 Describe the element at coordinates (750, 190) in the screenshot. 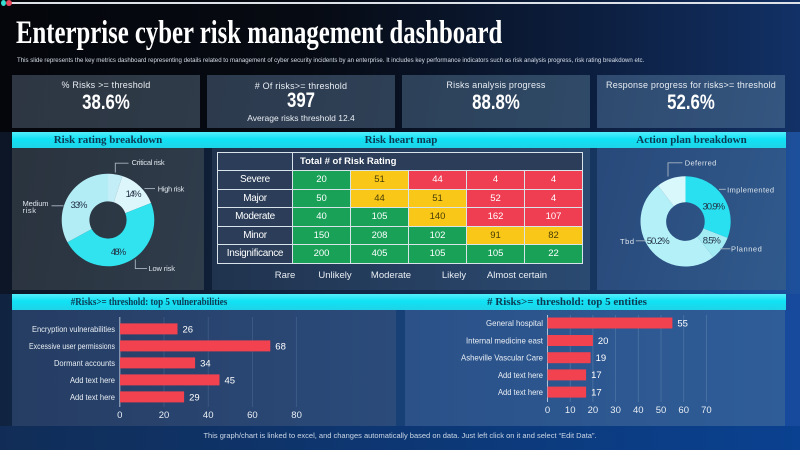

I see `svg-text: Implemented` at that location.